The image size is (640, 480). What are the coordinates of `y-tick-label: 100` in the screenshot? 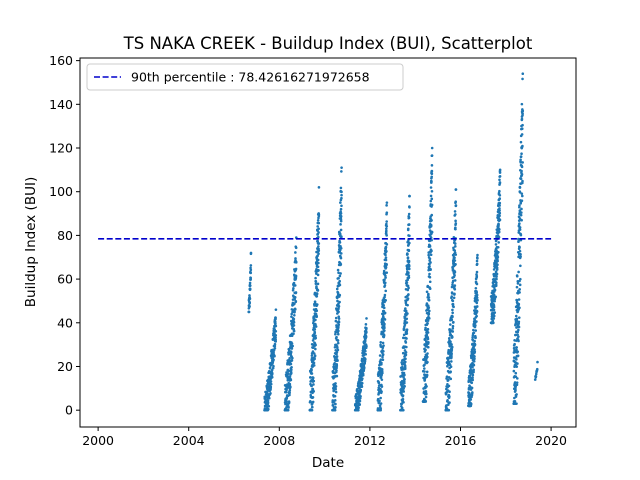 It's located at (61, 191).